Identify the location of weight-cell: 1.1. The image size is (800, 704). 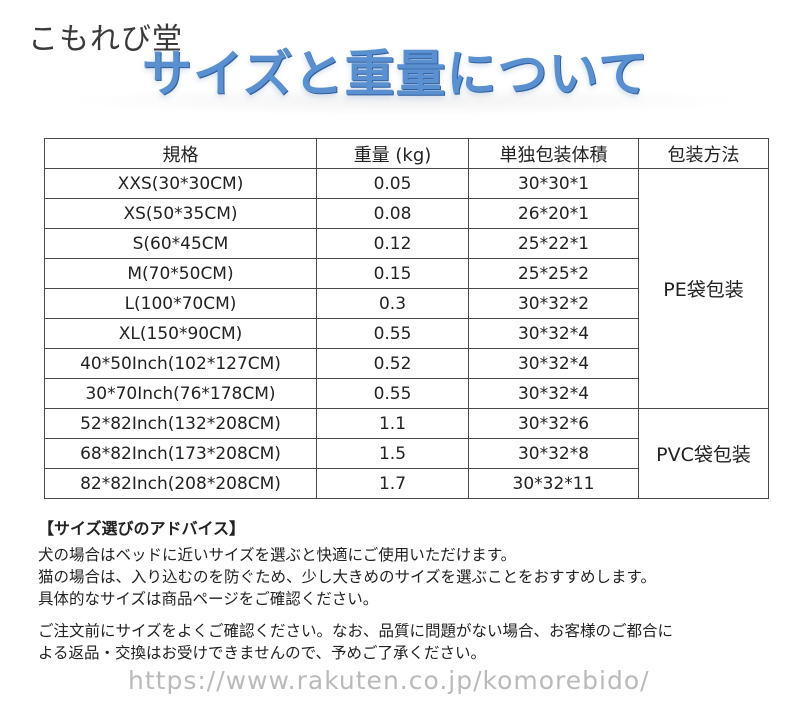
(392, 423).